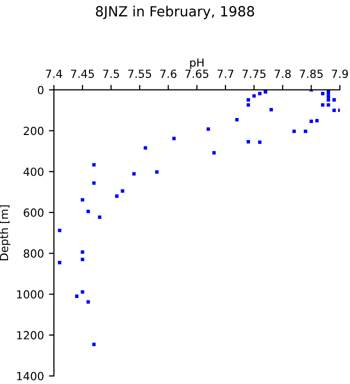  Describe the element at coordinates (140, 74) in the screenshot. I see `x-tick-label: 7.55` at that location.